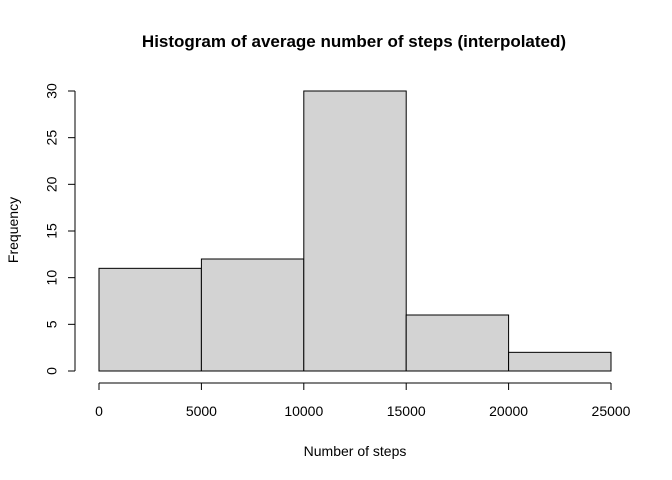  I want to click on y-tick-label-0: 0, so click(52, 371).